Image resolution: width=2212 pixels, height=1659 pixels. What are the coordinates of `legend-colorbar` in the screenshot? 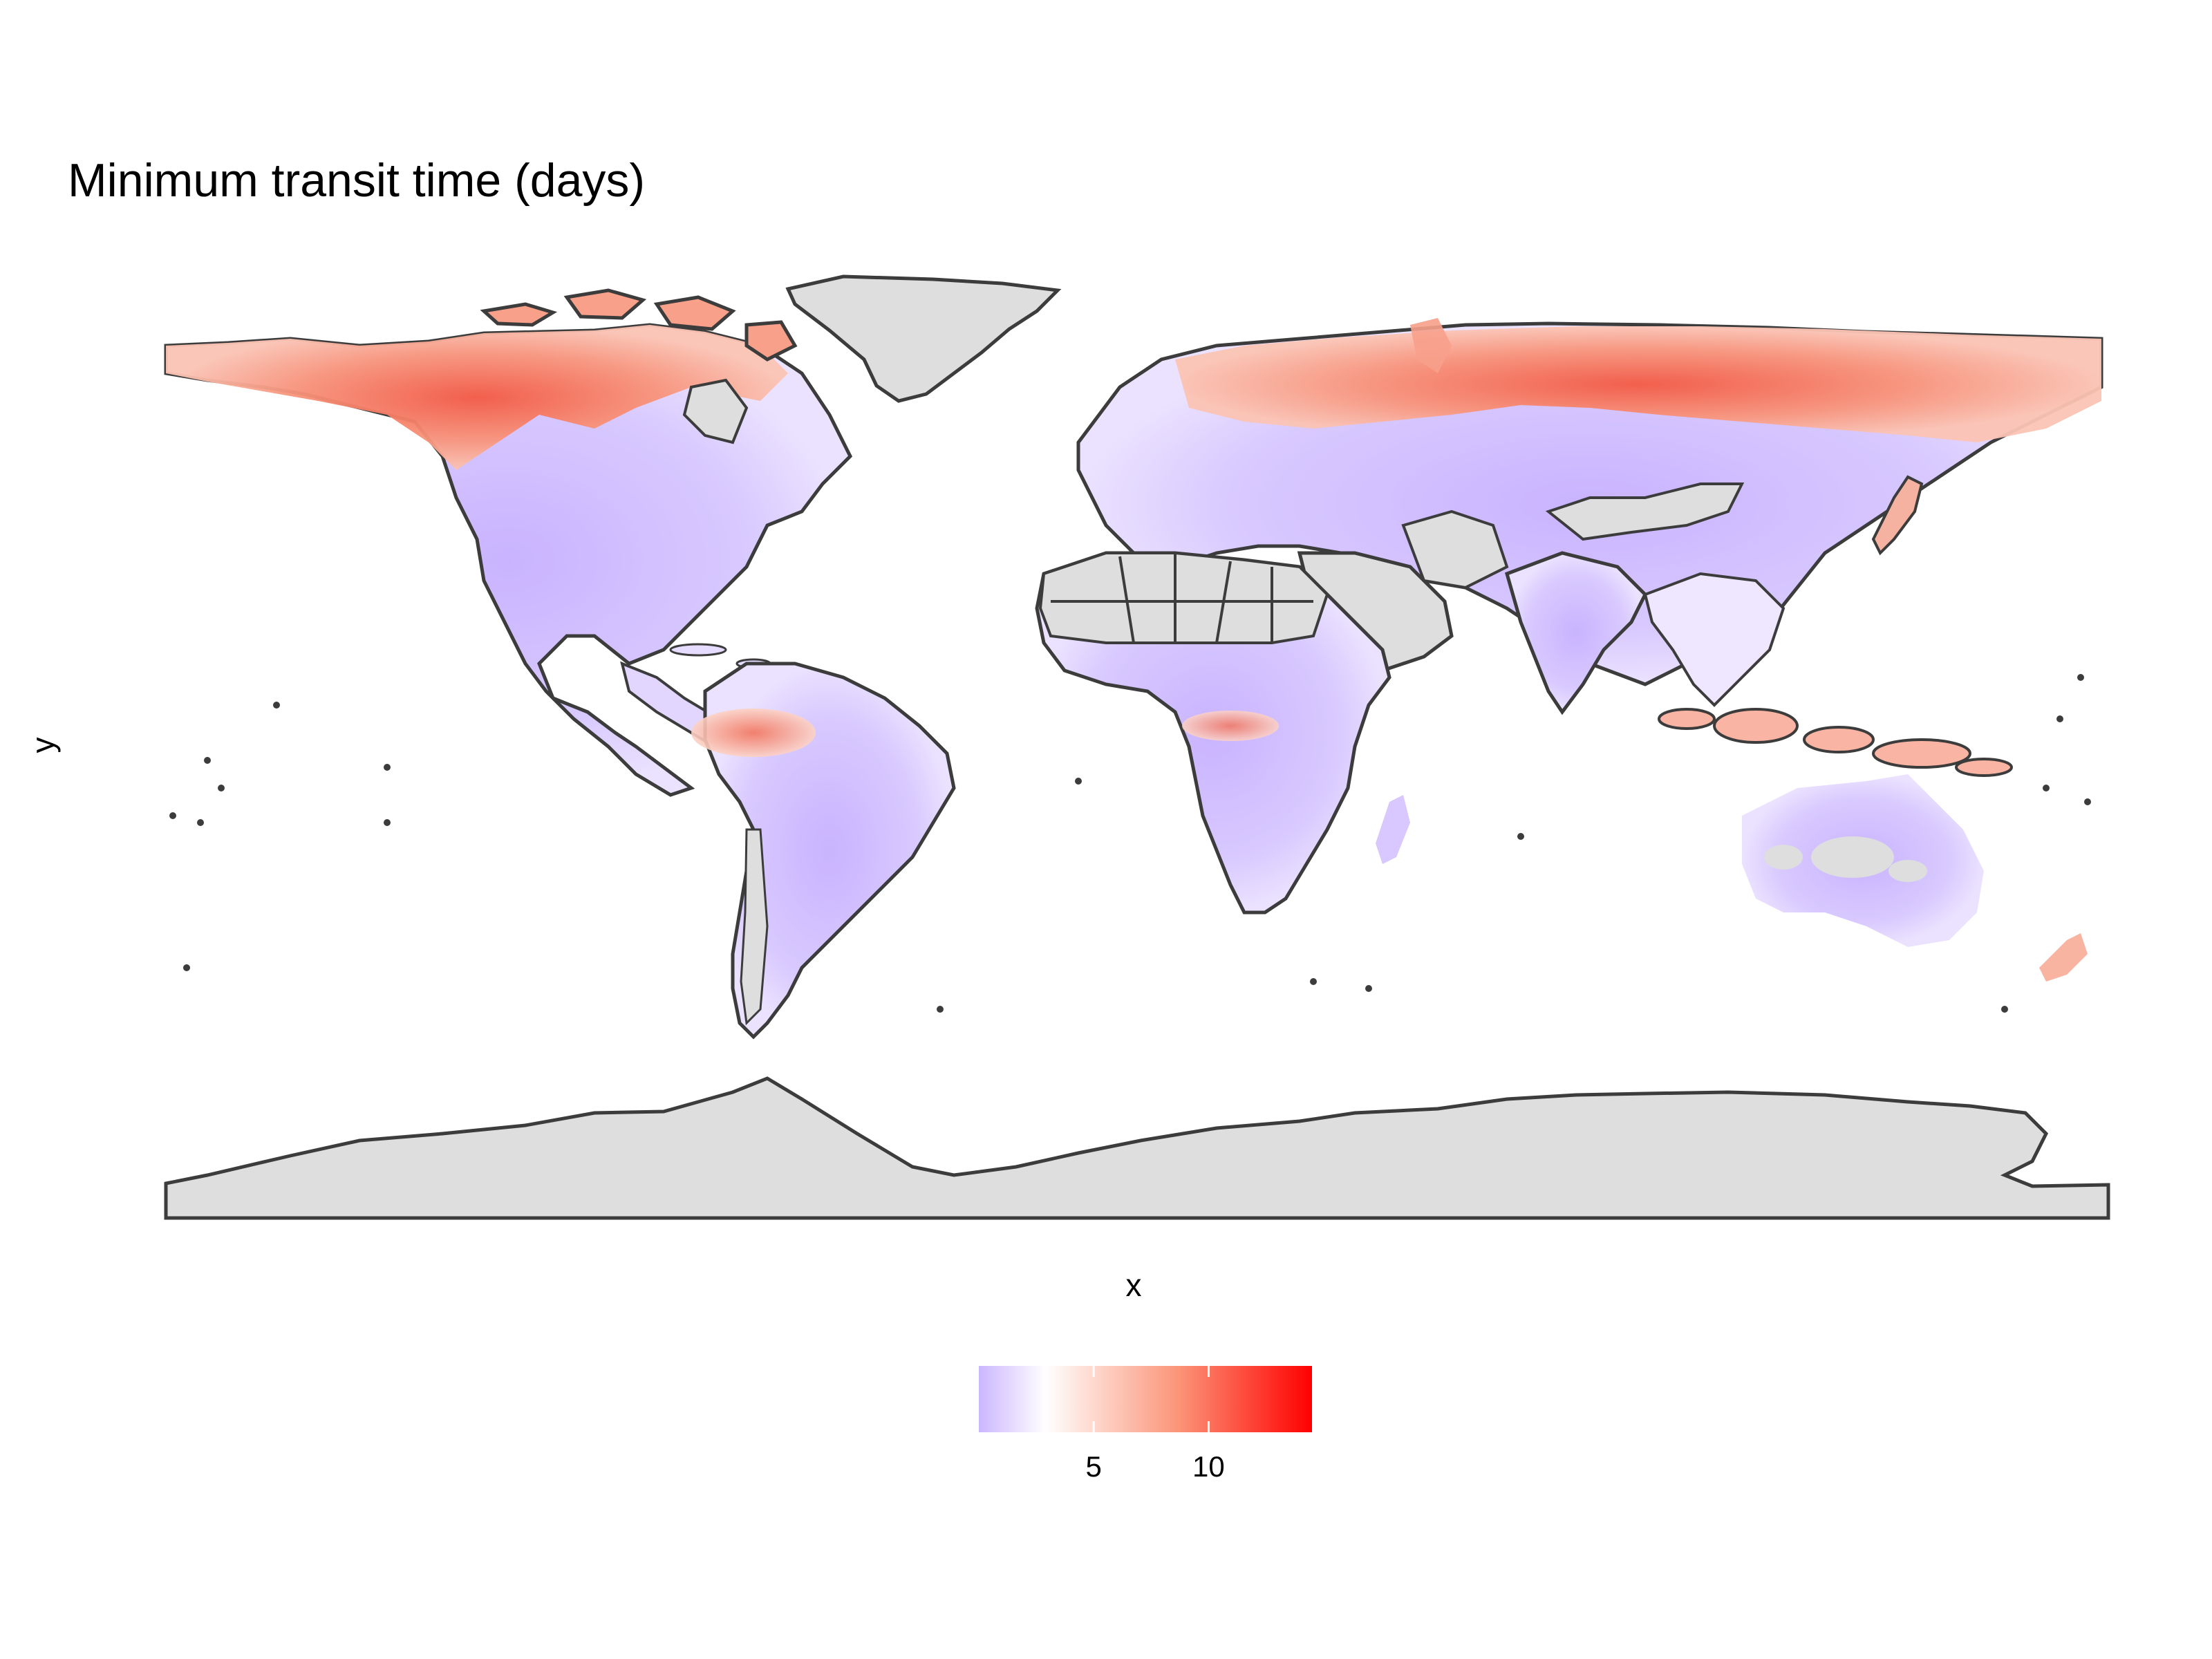 It's located at (1145, 1399).